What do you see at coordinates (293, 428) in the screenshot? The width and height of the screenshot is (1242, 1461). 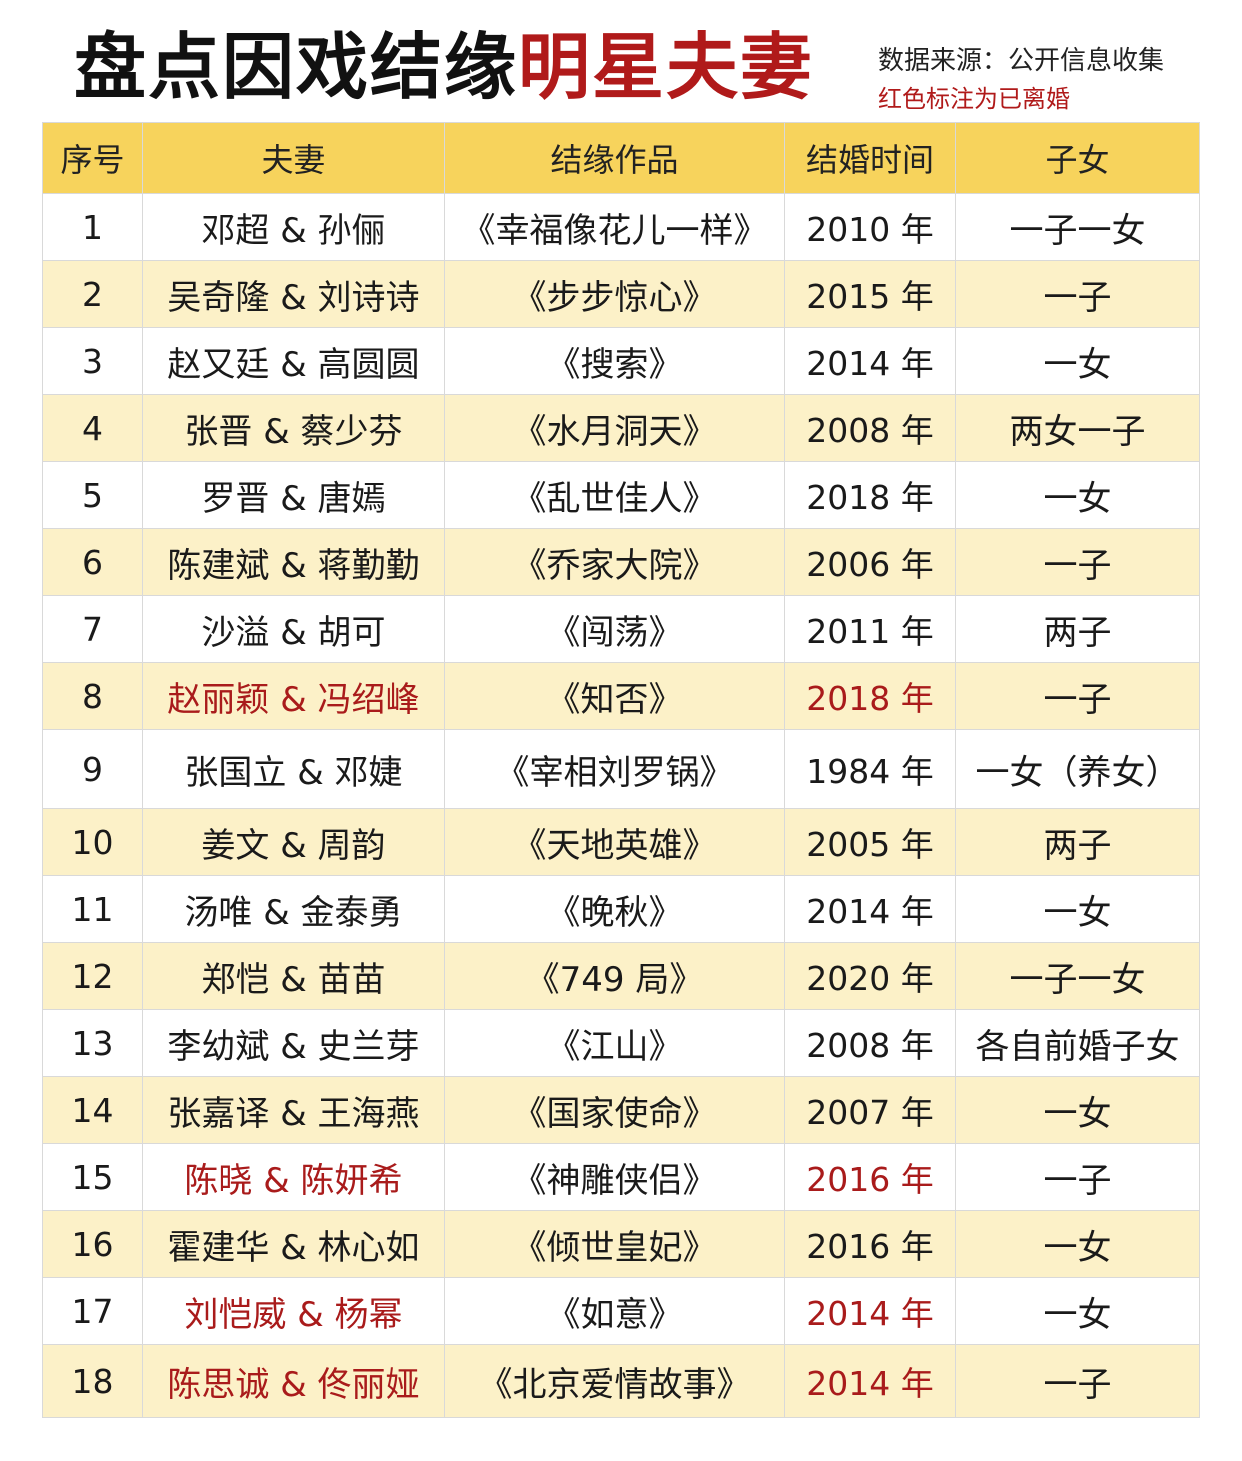 I see `cell-couple: 张晋 & 蔡少芬` at bounding box center [293, 428].